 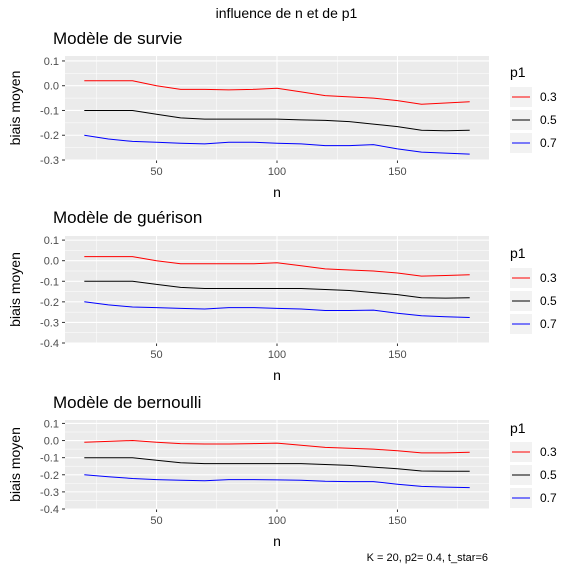 I want to click on panel-title: Modèle de guérison, so click(x=127, y=217).